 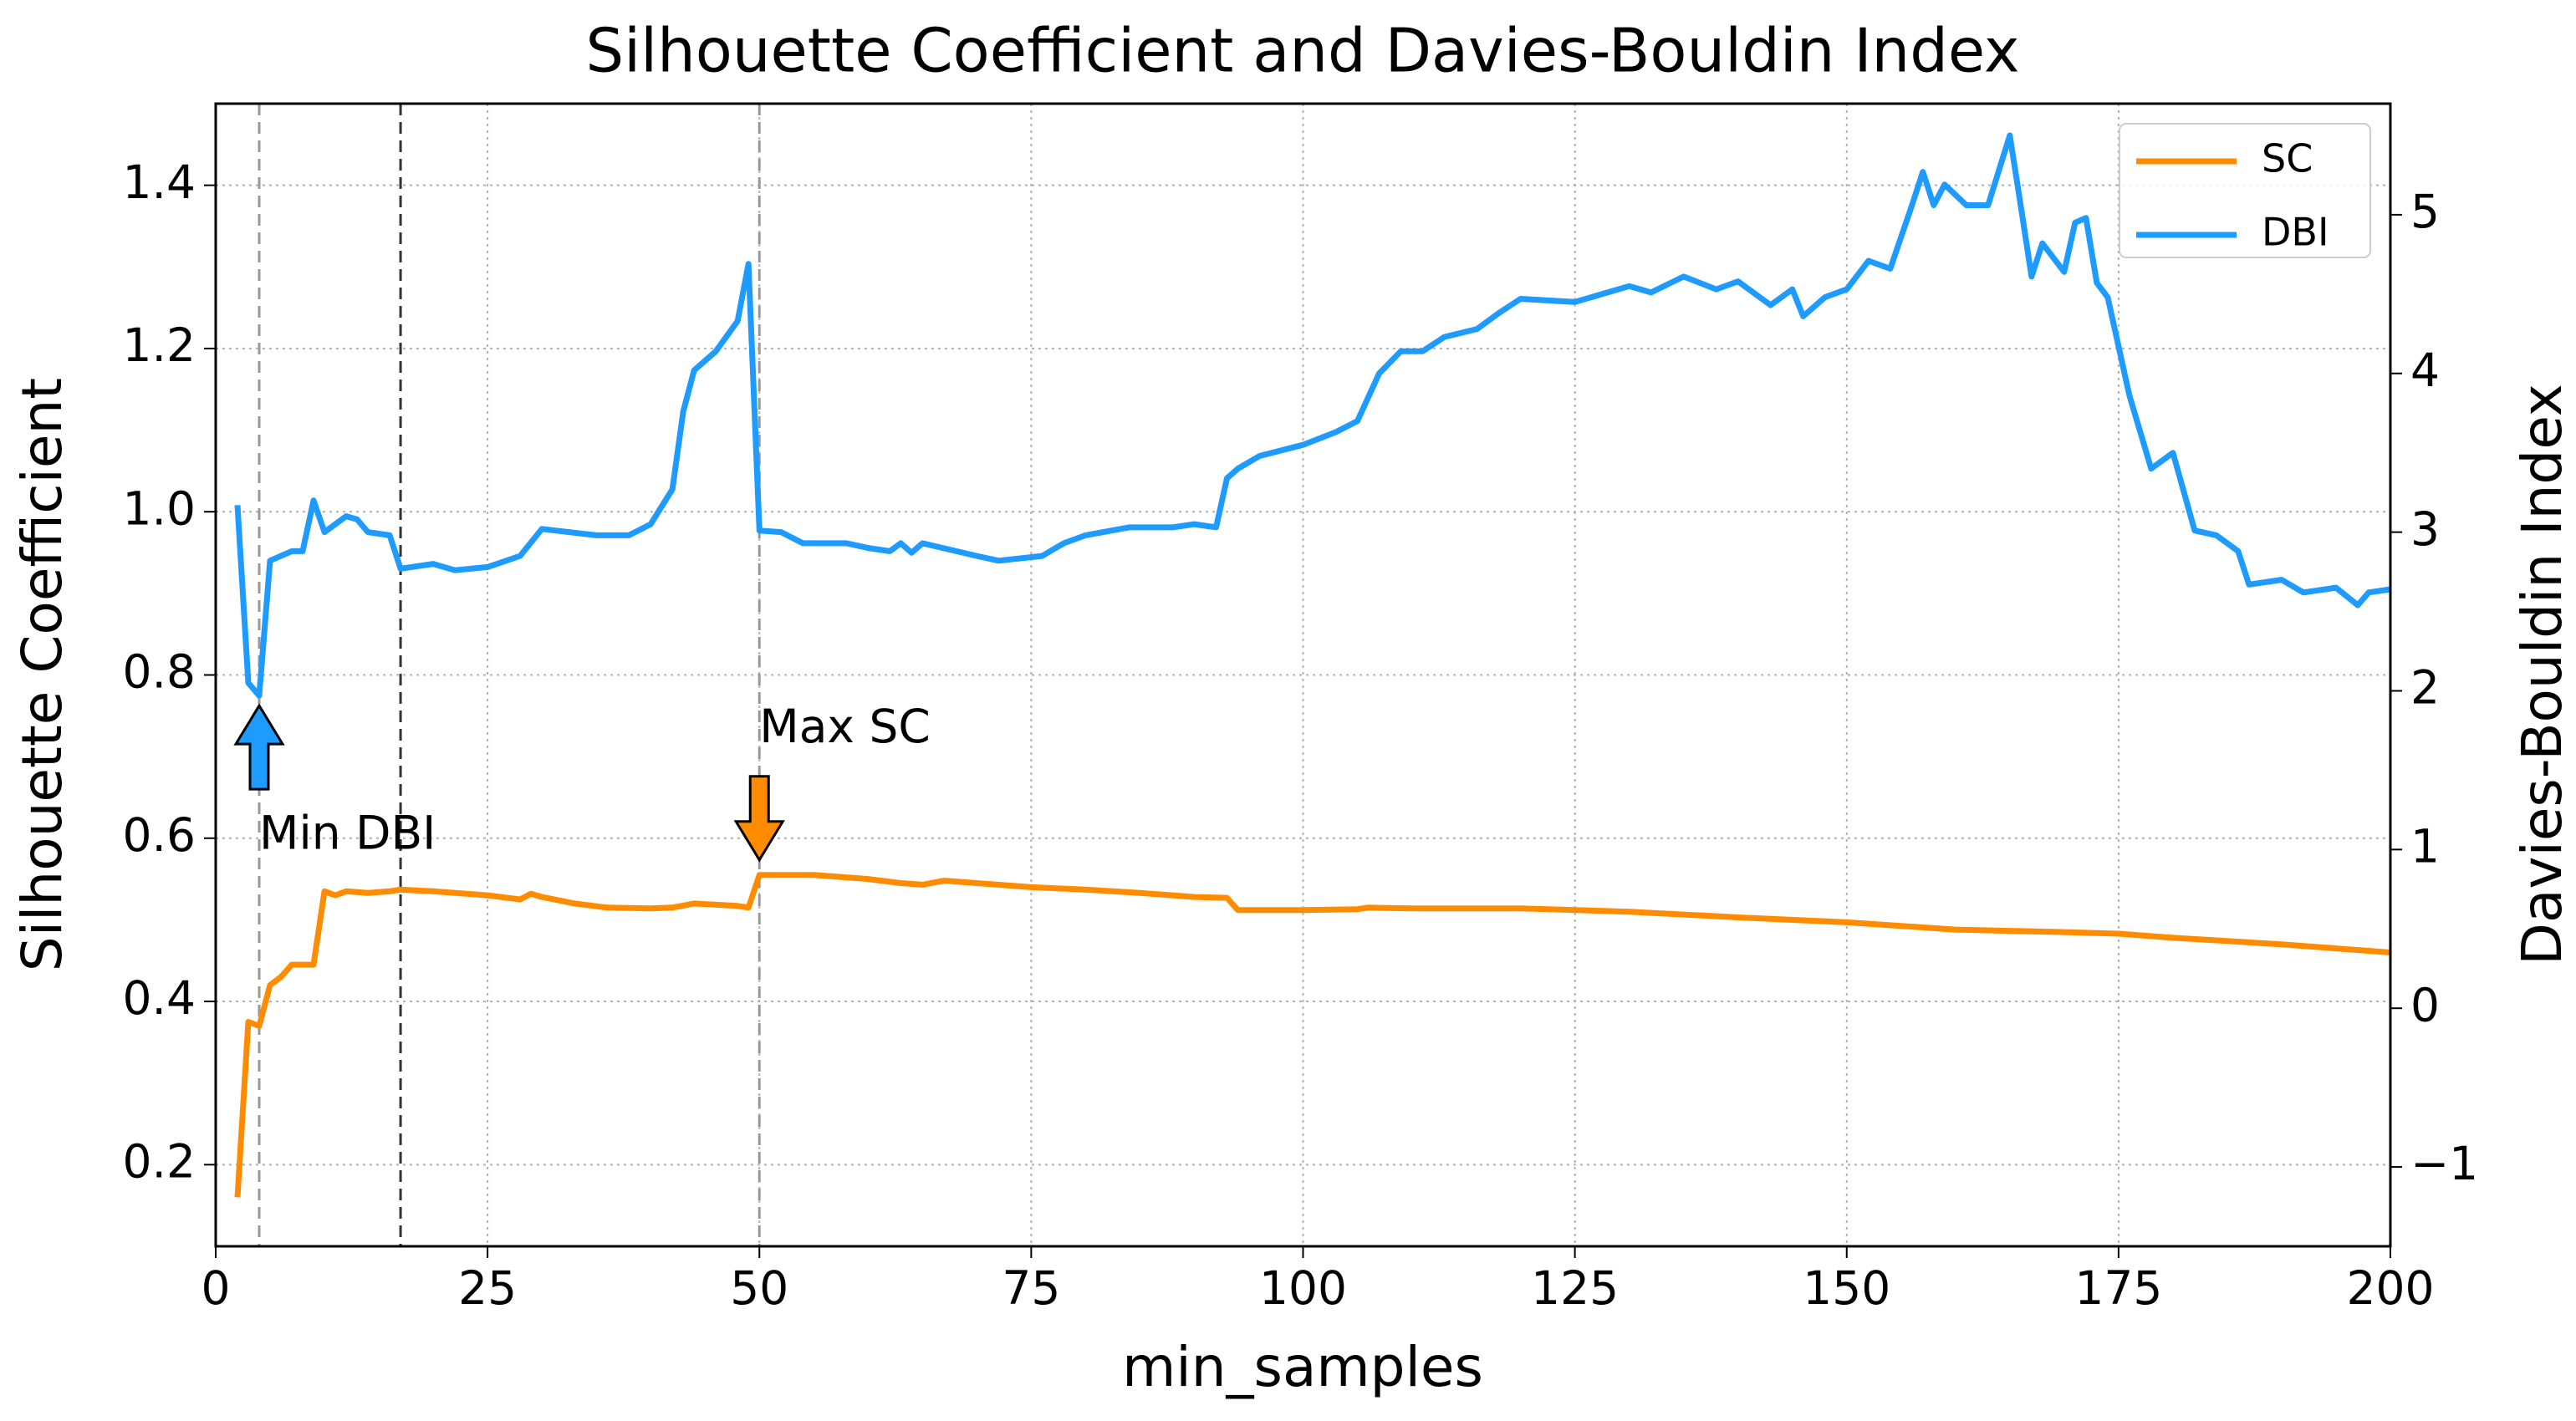 What do you see at coordinates (1303, 1288) in the screenshot?
I see `x-tick-label: 100` at bounding box center [1303, 1288].